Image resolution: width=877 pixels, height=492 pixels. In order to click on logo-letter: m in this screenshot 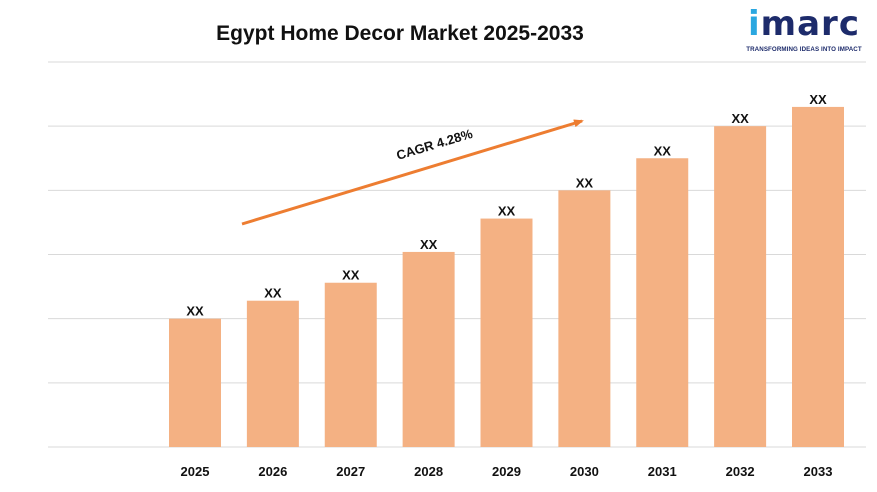, I will do `click(779, 24)`.